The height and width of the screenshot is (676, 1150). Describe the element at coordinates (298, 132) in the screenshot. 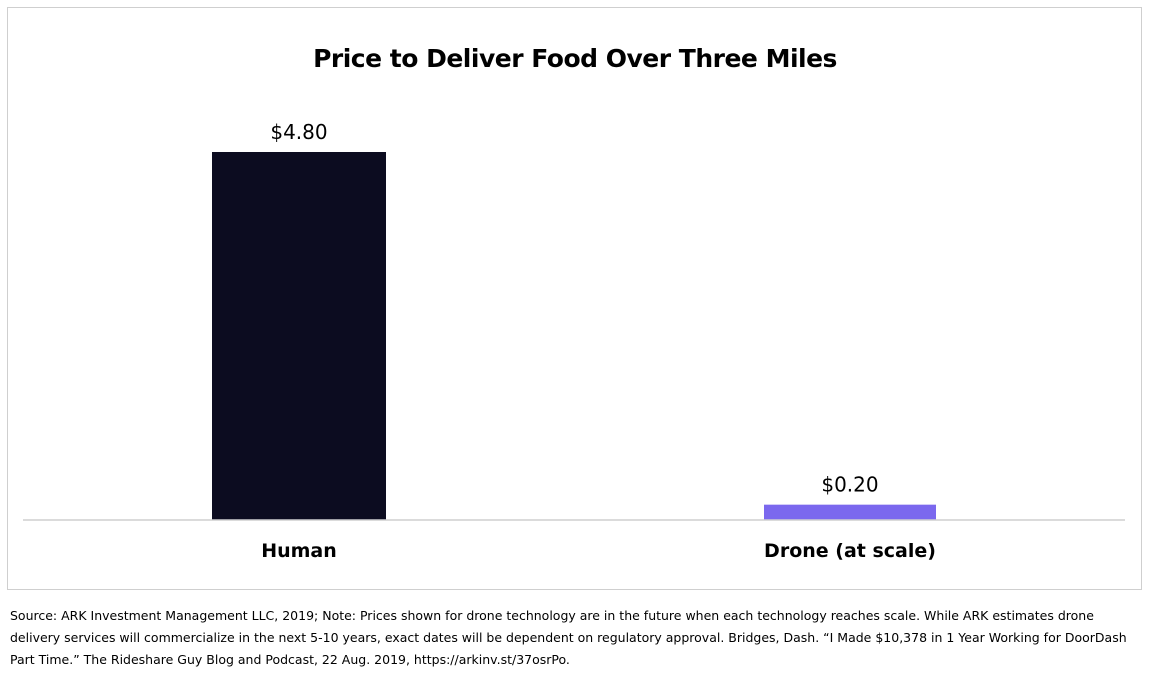

I see `data-label-0: $4.80` at that location.